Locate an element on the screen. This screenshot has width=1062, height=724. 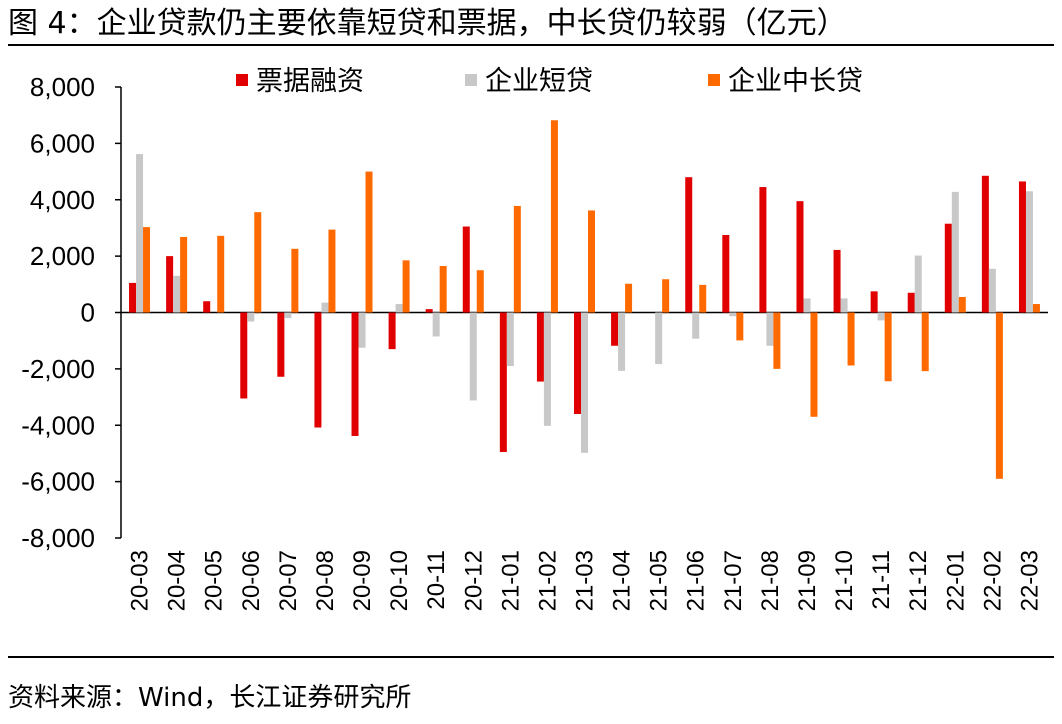
legend-label-企业短贷: 企业短贷 is located at coordinates (539, 81).